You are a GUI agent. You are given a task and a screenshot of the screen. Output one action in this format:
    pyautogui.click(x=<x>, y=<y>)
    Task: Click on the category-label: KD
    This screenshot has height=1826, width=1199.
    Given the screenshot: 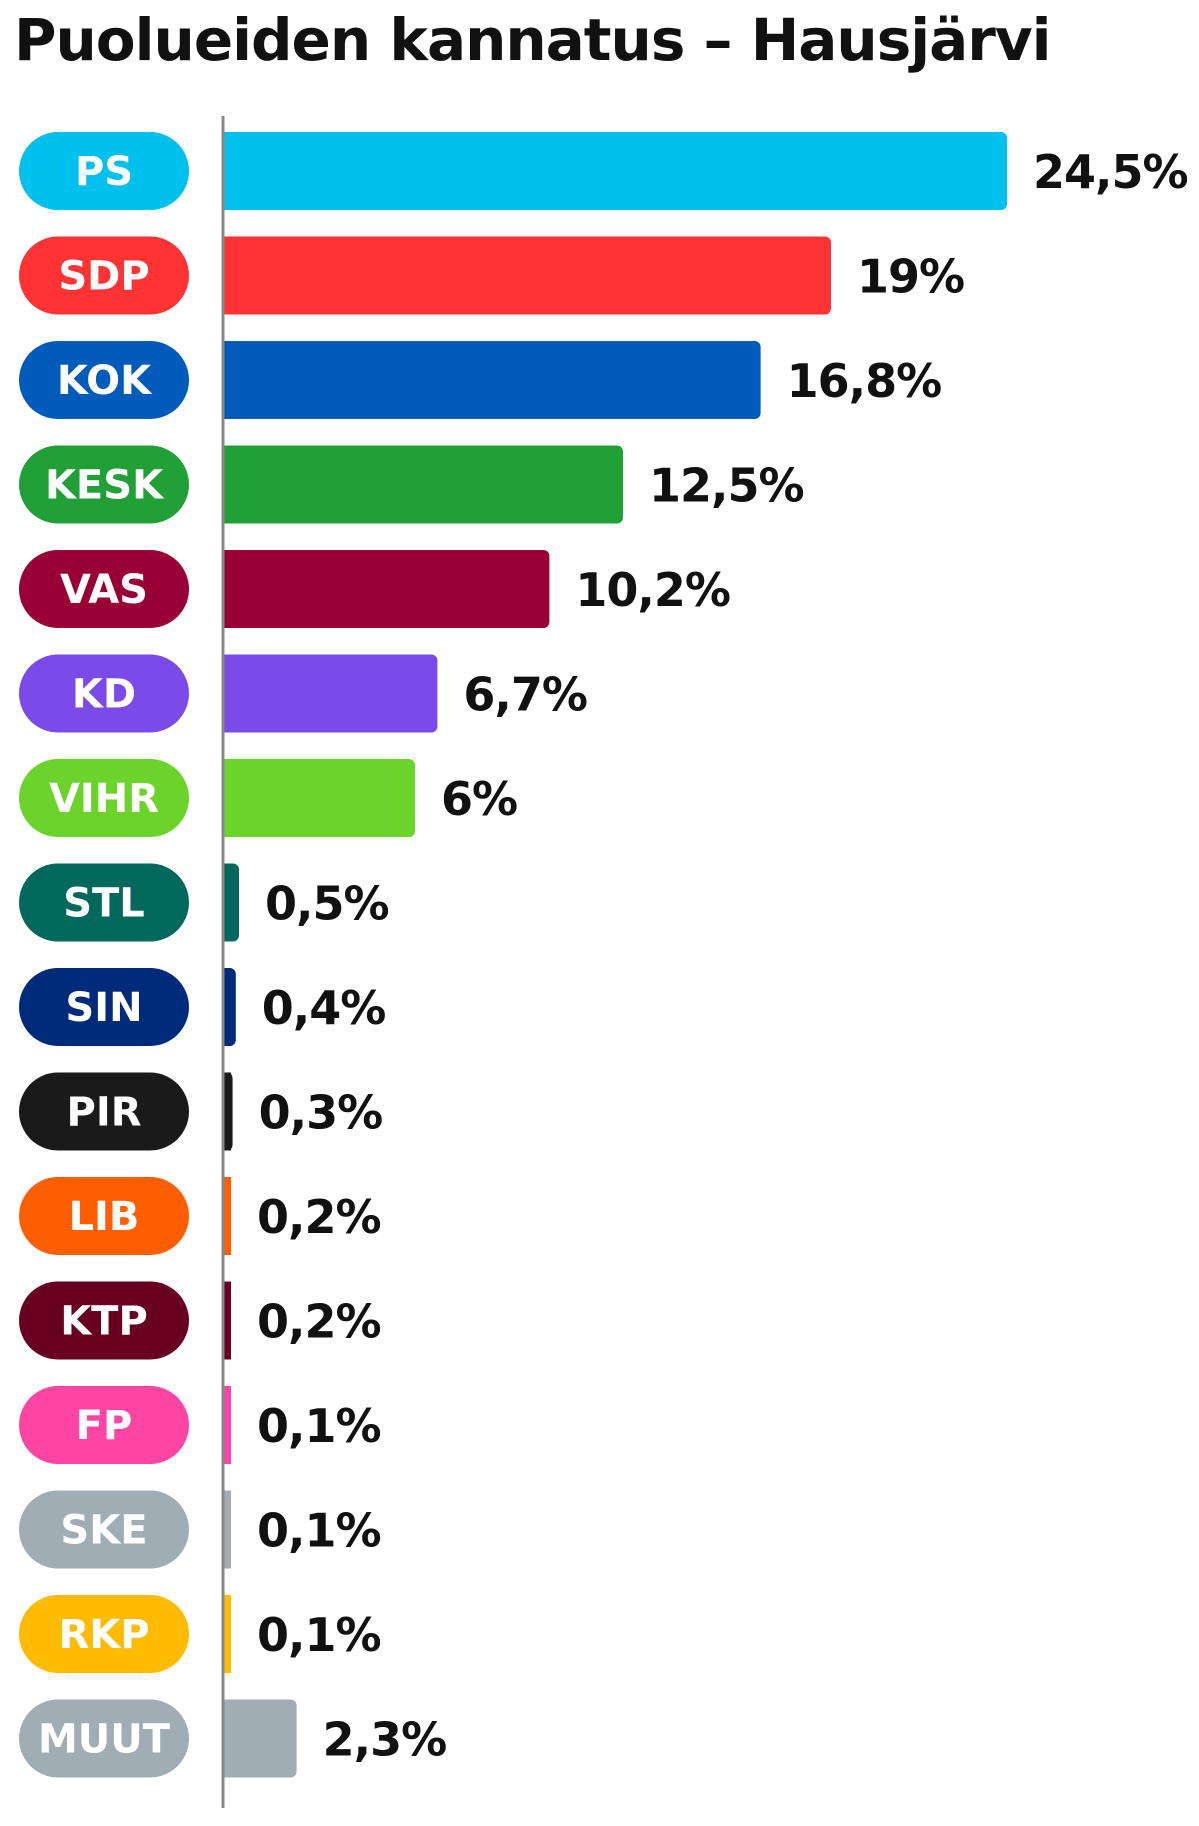 What is the action you would take?
    pyautogui.click(x=104, y=695)
    